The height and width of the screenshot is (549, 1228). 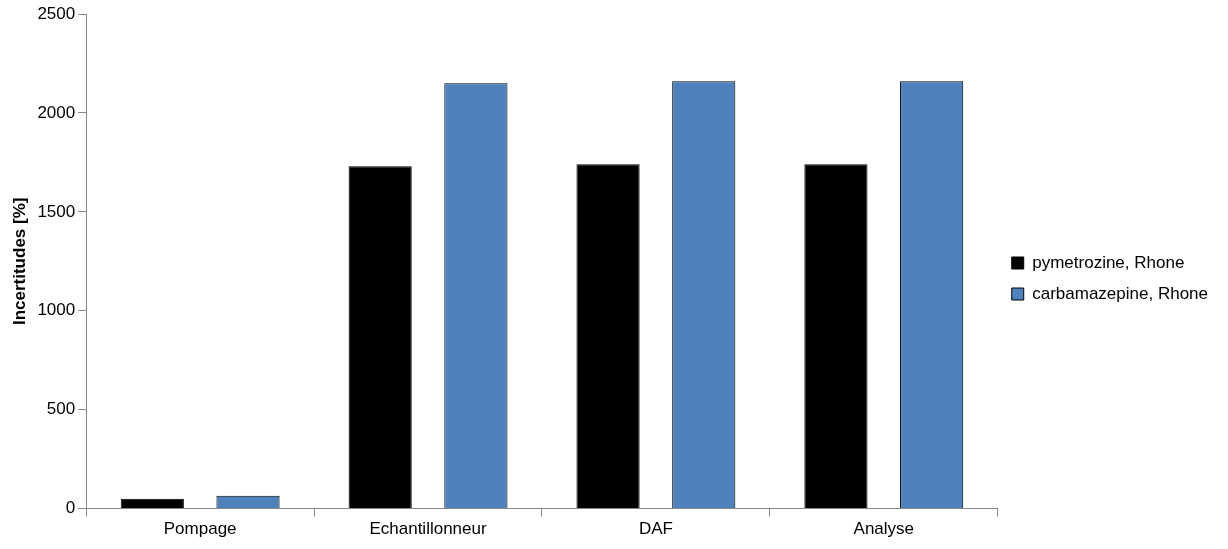 What do you see at coordinates (200, 529) in the screenshot?
I see `x-tick-label: Pompage` at bounding box center [200, 529].